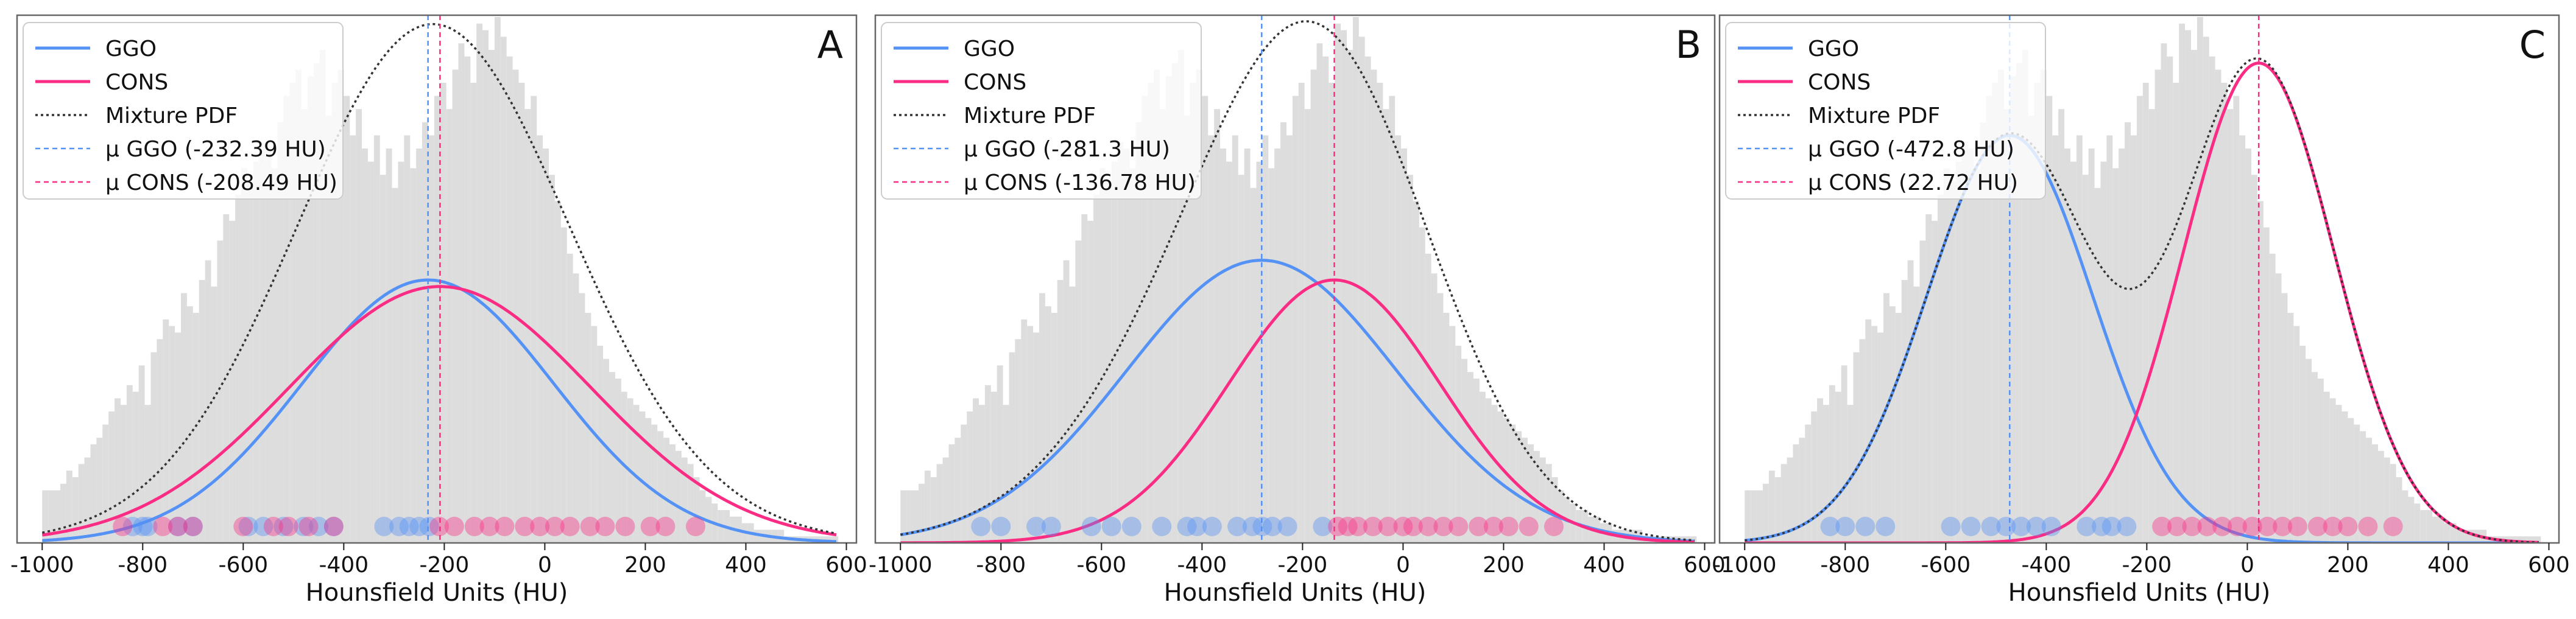 The width and height of the screenshot is (2576, 619). What do you see at coordinates (1688, 45) in the screenshot?
I see `panel-letter: B` at bounding box center [1688, 45].